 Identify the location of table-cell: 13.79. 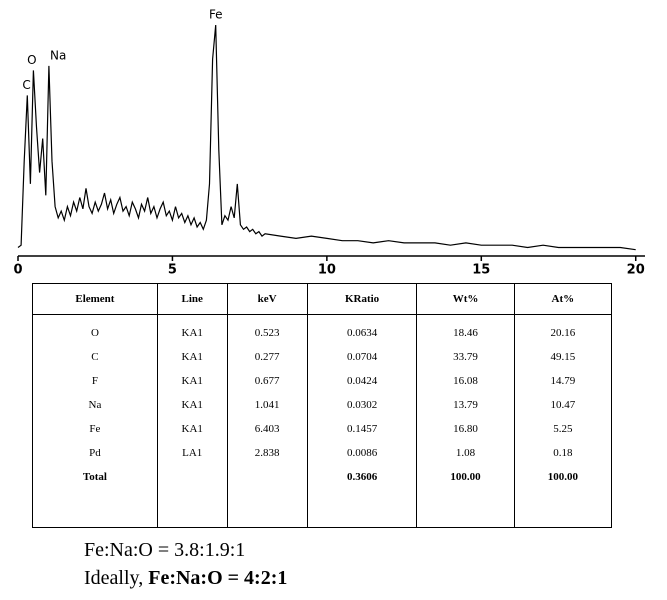
(465, 405).